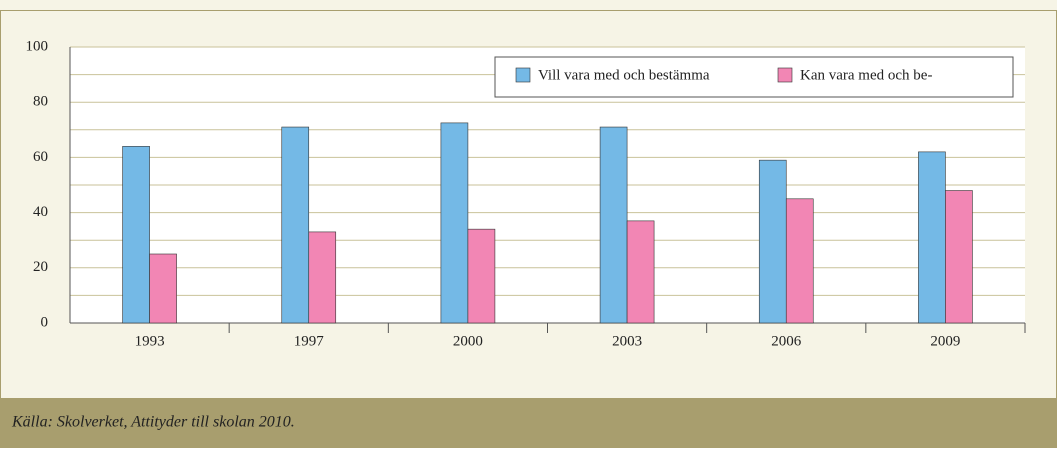  Describe the element at coordinates (528, 423) in the screenshot. I see `source-band` at that location.